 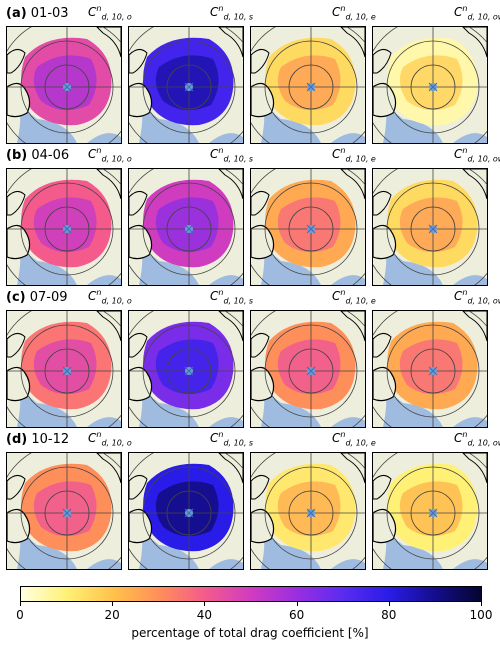 I want to click on row-label: (c) 07-09, so click(x=37, y=297).